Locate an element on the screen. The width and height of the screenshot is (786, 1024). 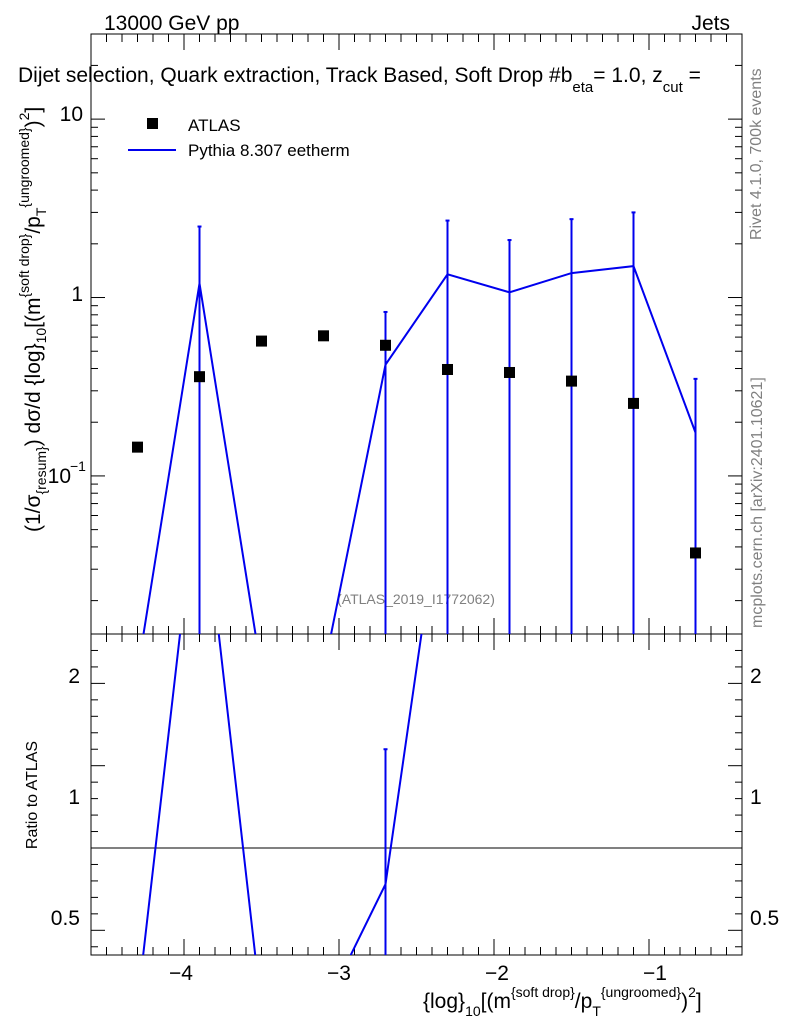
ratio-ytick-label-2: 2 is located at coordinates (74, 676).